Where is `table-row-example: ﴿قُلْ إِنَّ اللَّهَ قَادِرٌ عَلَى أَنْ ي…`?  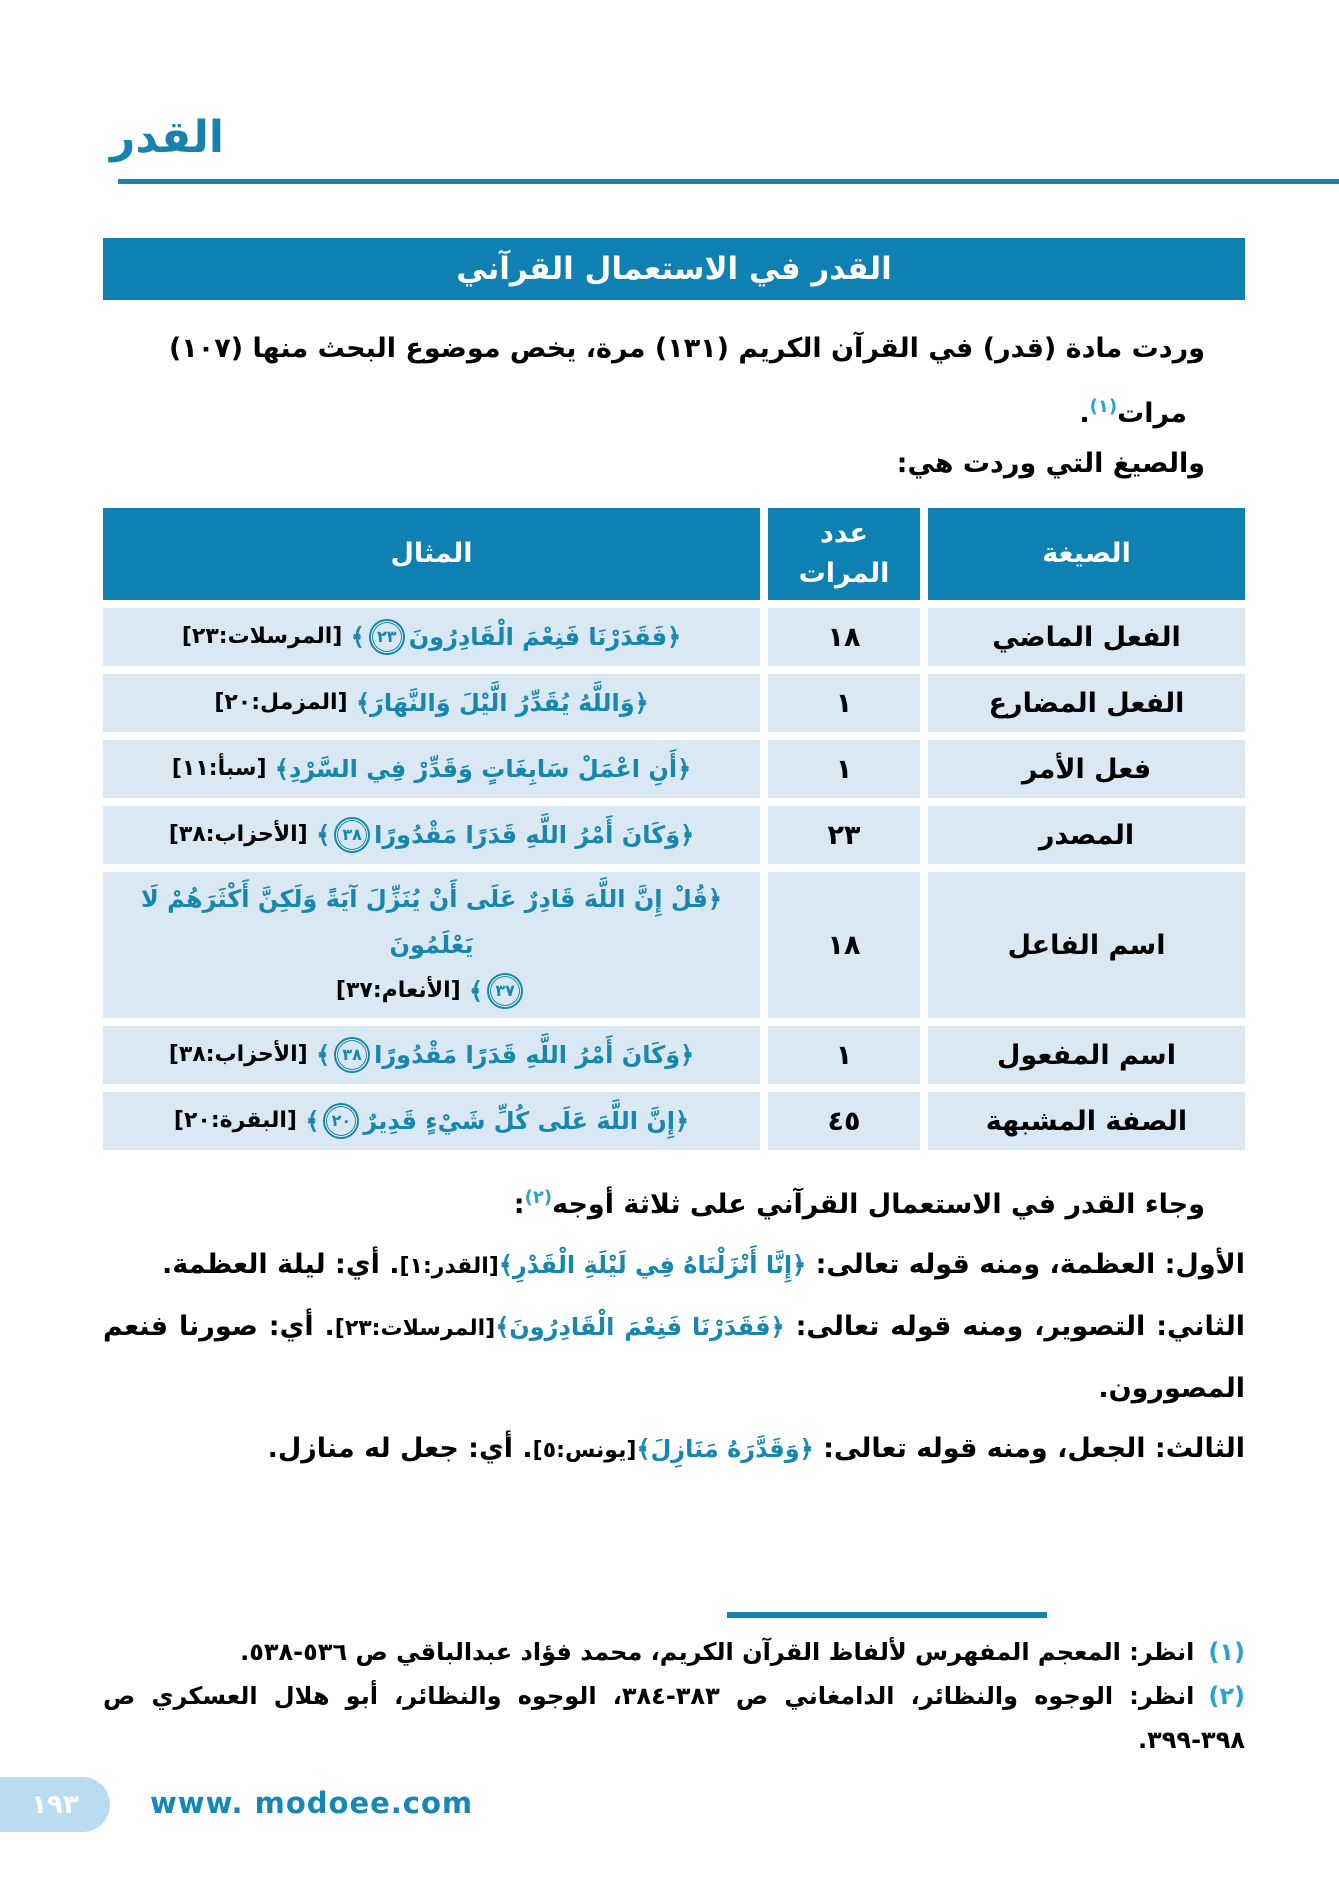
table-row-example: ﴿قُلْ إِنَّ اللَّهَ قَادِرٌ عَلَى أَنْ ي… is located at coordinates (431, 945).